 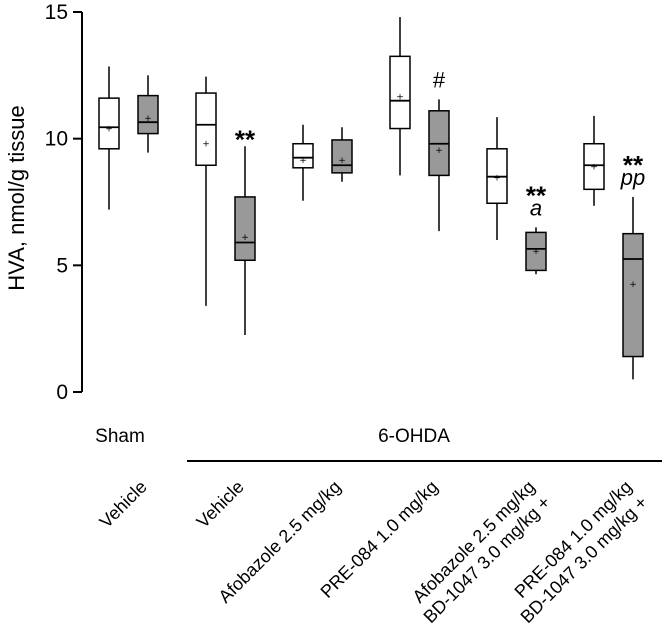 What do you see at coordinates (16, 197) in the screenshot?
I see `y-axis-title: HVA, nmol/g tissue` at bounding box center [16, 197].